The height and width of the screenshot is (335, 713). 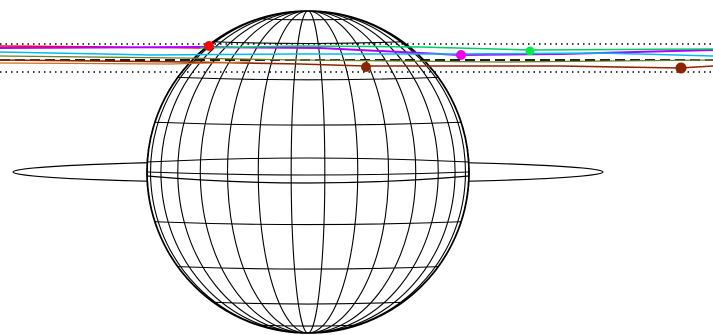 What do you see at coordinates (456, 48) in the screenshot?
I see `orbit-trail-green` at bounding box center [456, 48].